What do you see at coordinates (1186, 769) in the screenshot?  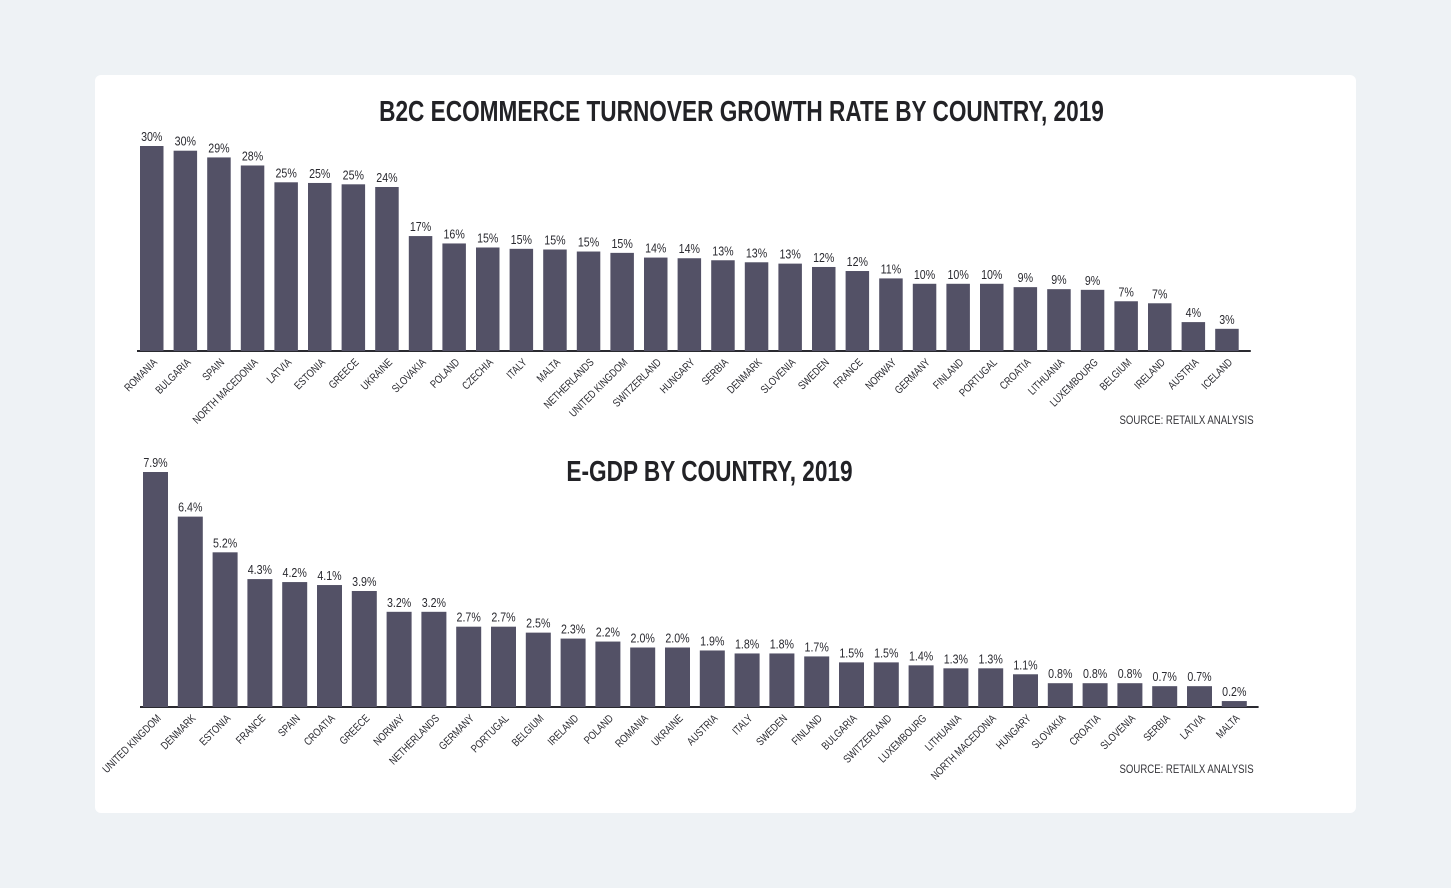 I see `source-note-egdp: SOURCE: RETAILX ANALYSIS` at bounding box center [1186, 769].